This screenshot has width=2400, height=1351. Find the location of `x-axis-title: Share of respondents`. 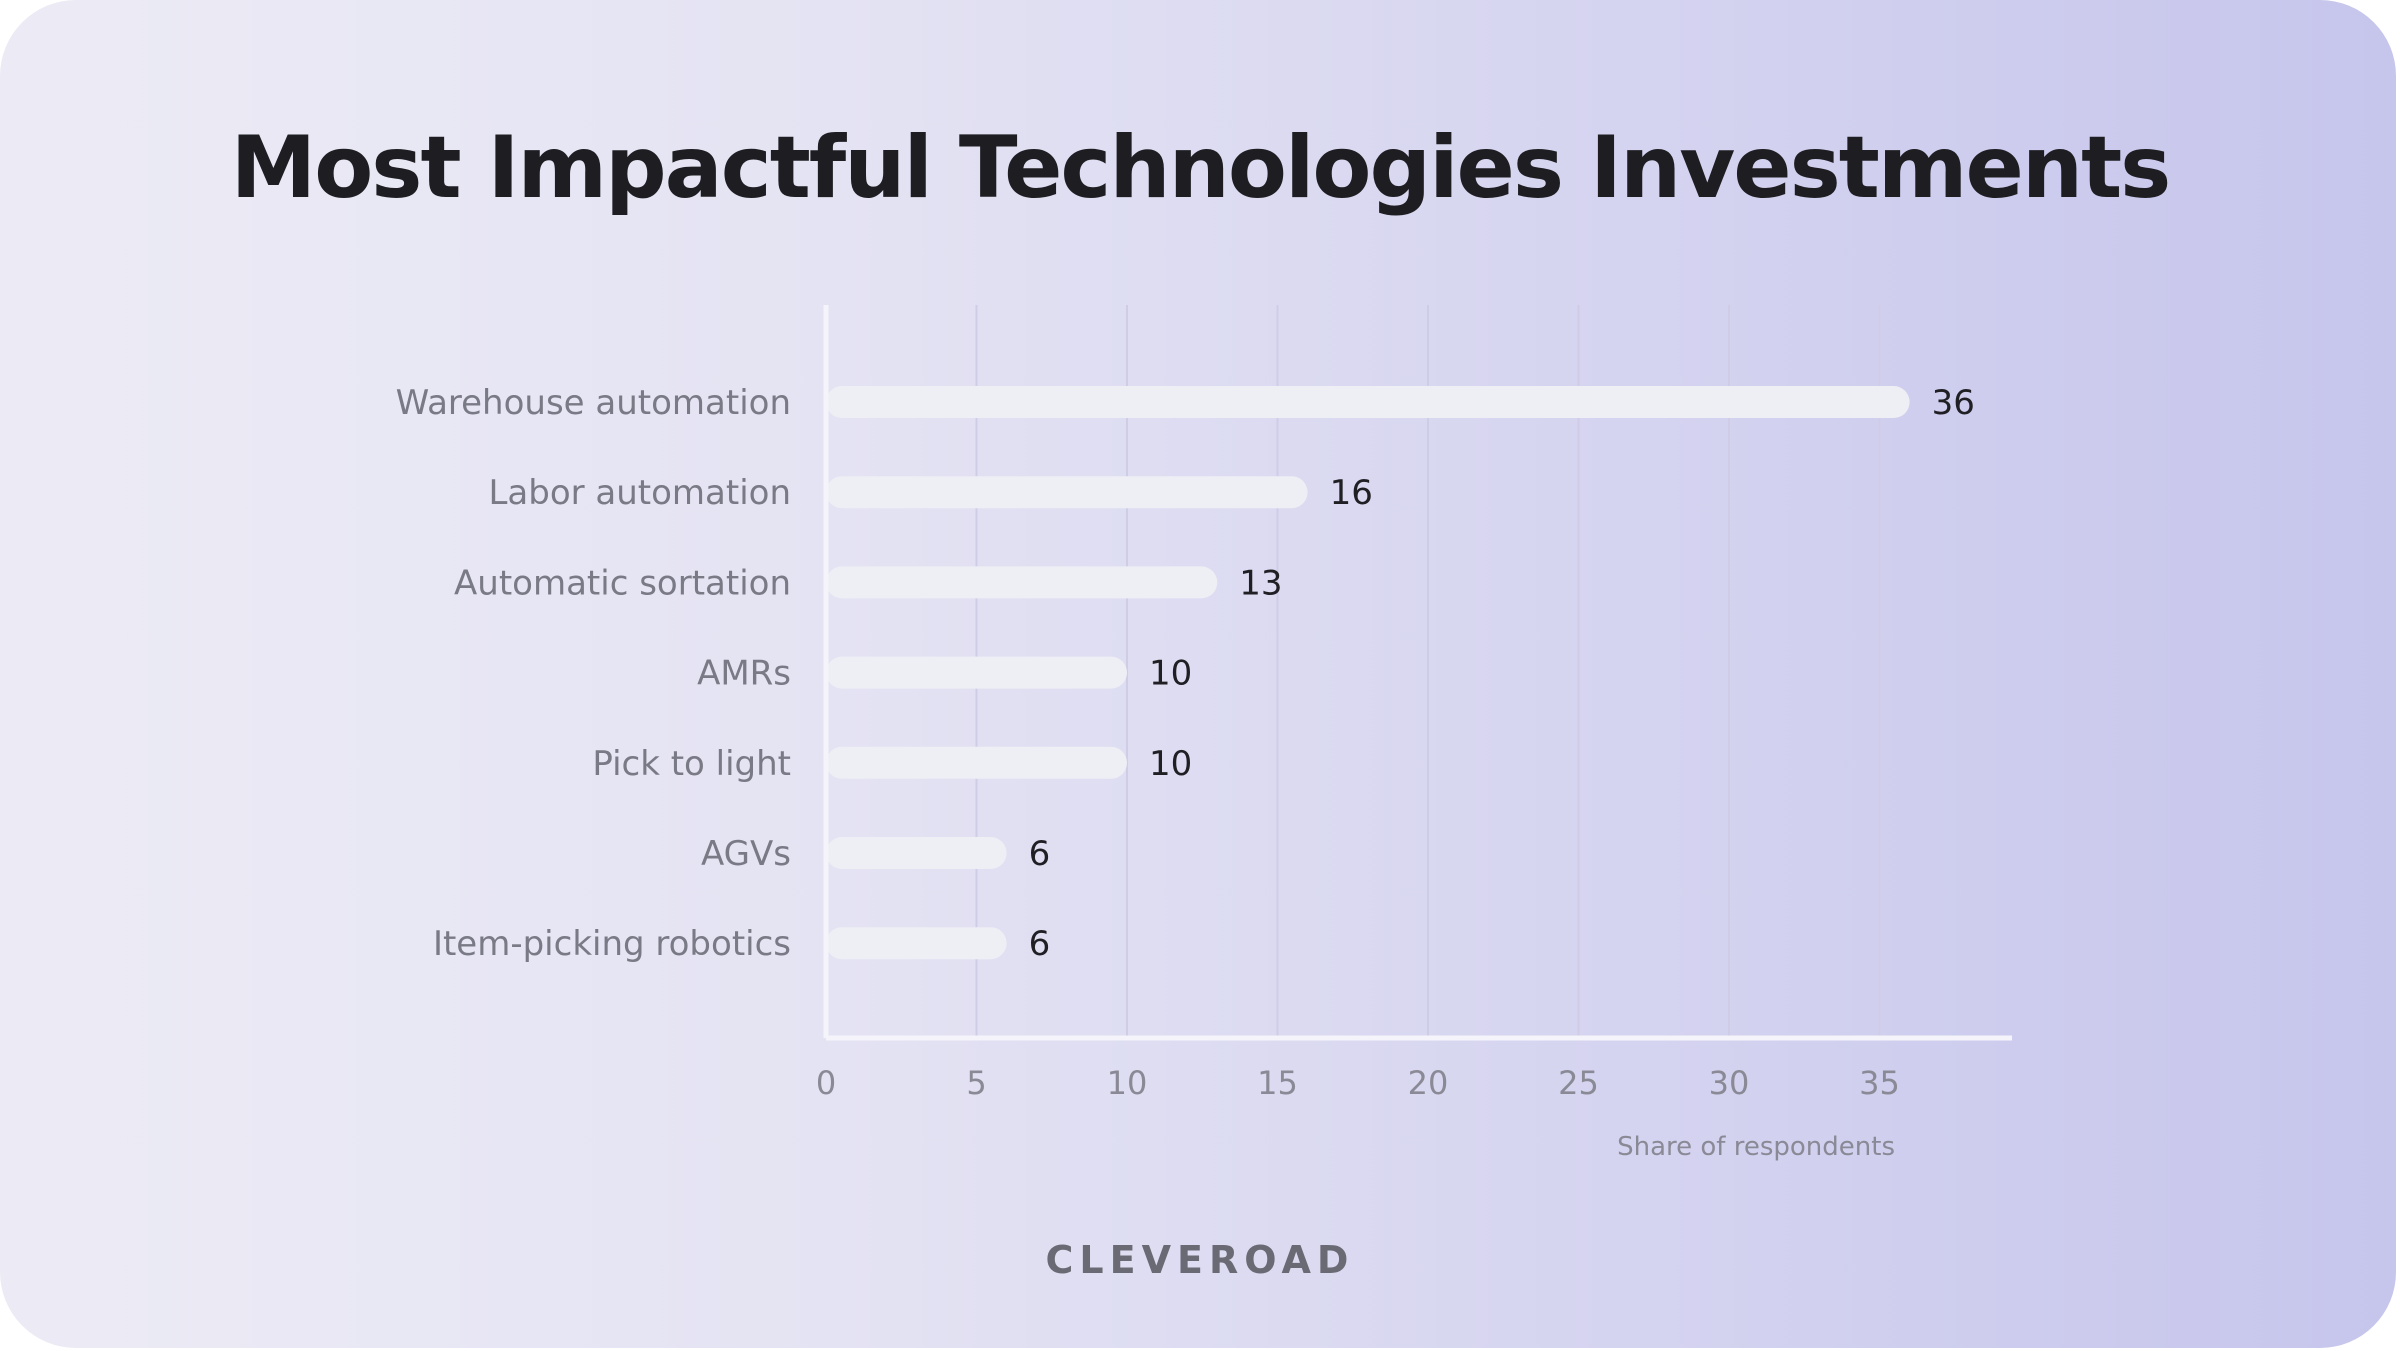

x-axis-title: Share of respondents is located at coordinates (1756, 1147).